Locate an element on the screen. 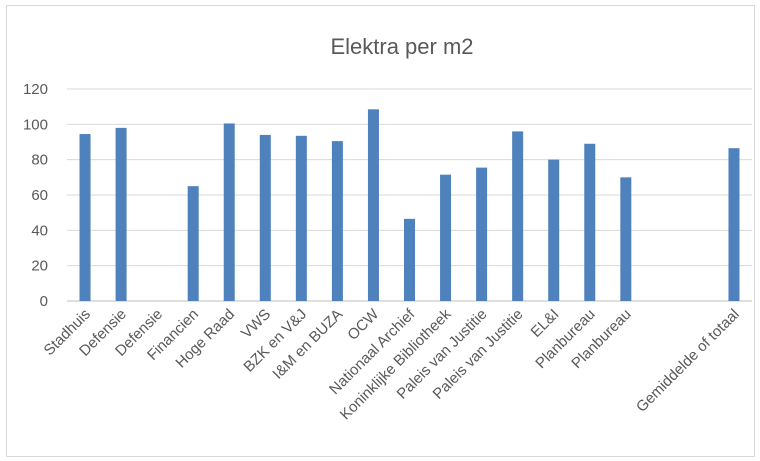 The image size is (760, 461). y-tick-label: 40 is located at coordinates (39, 230).